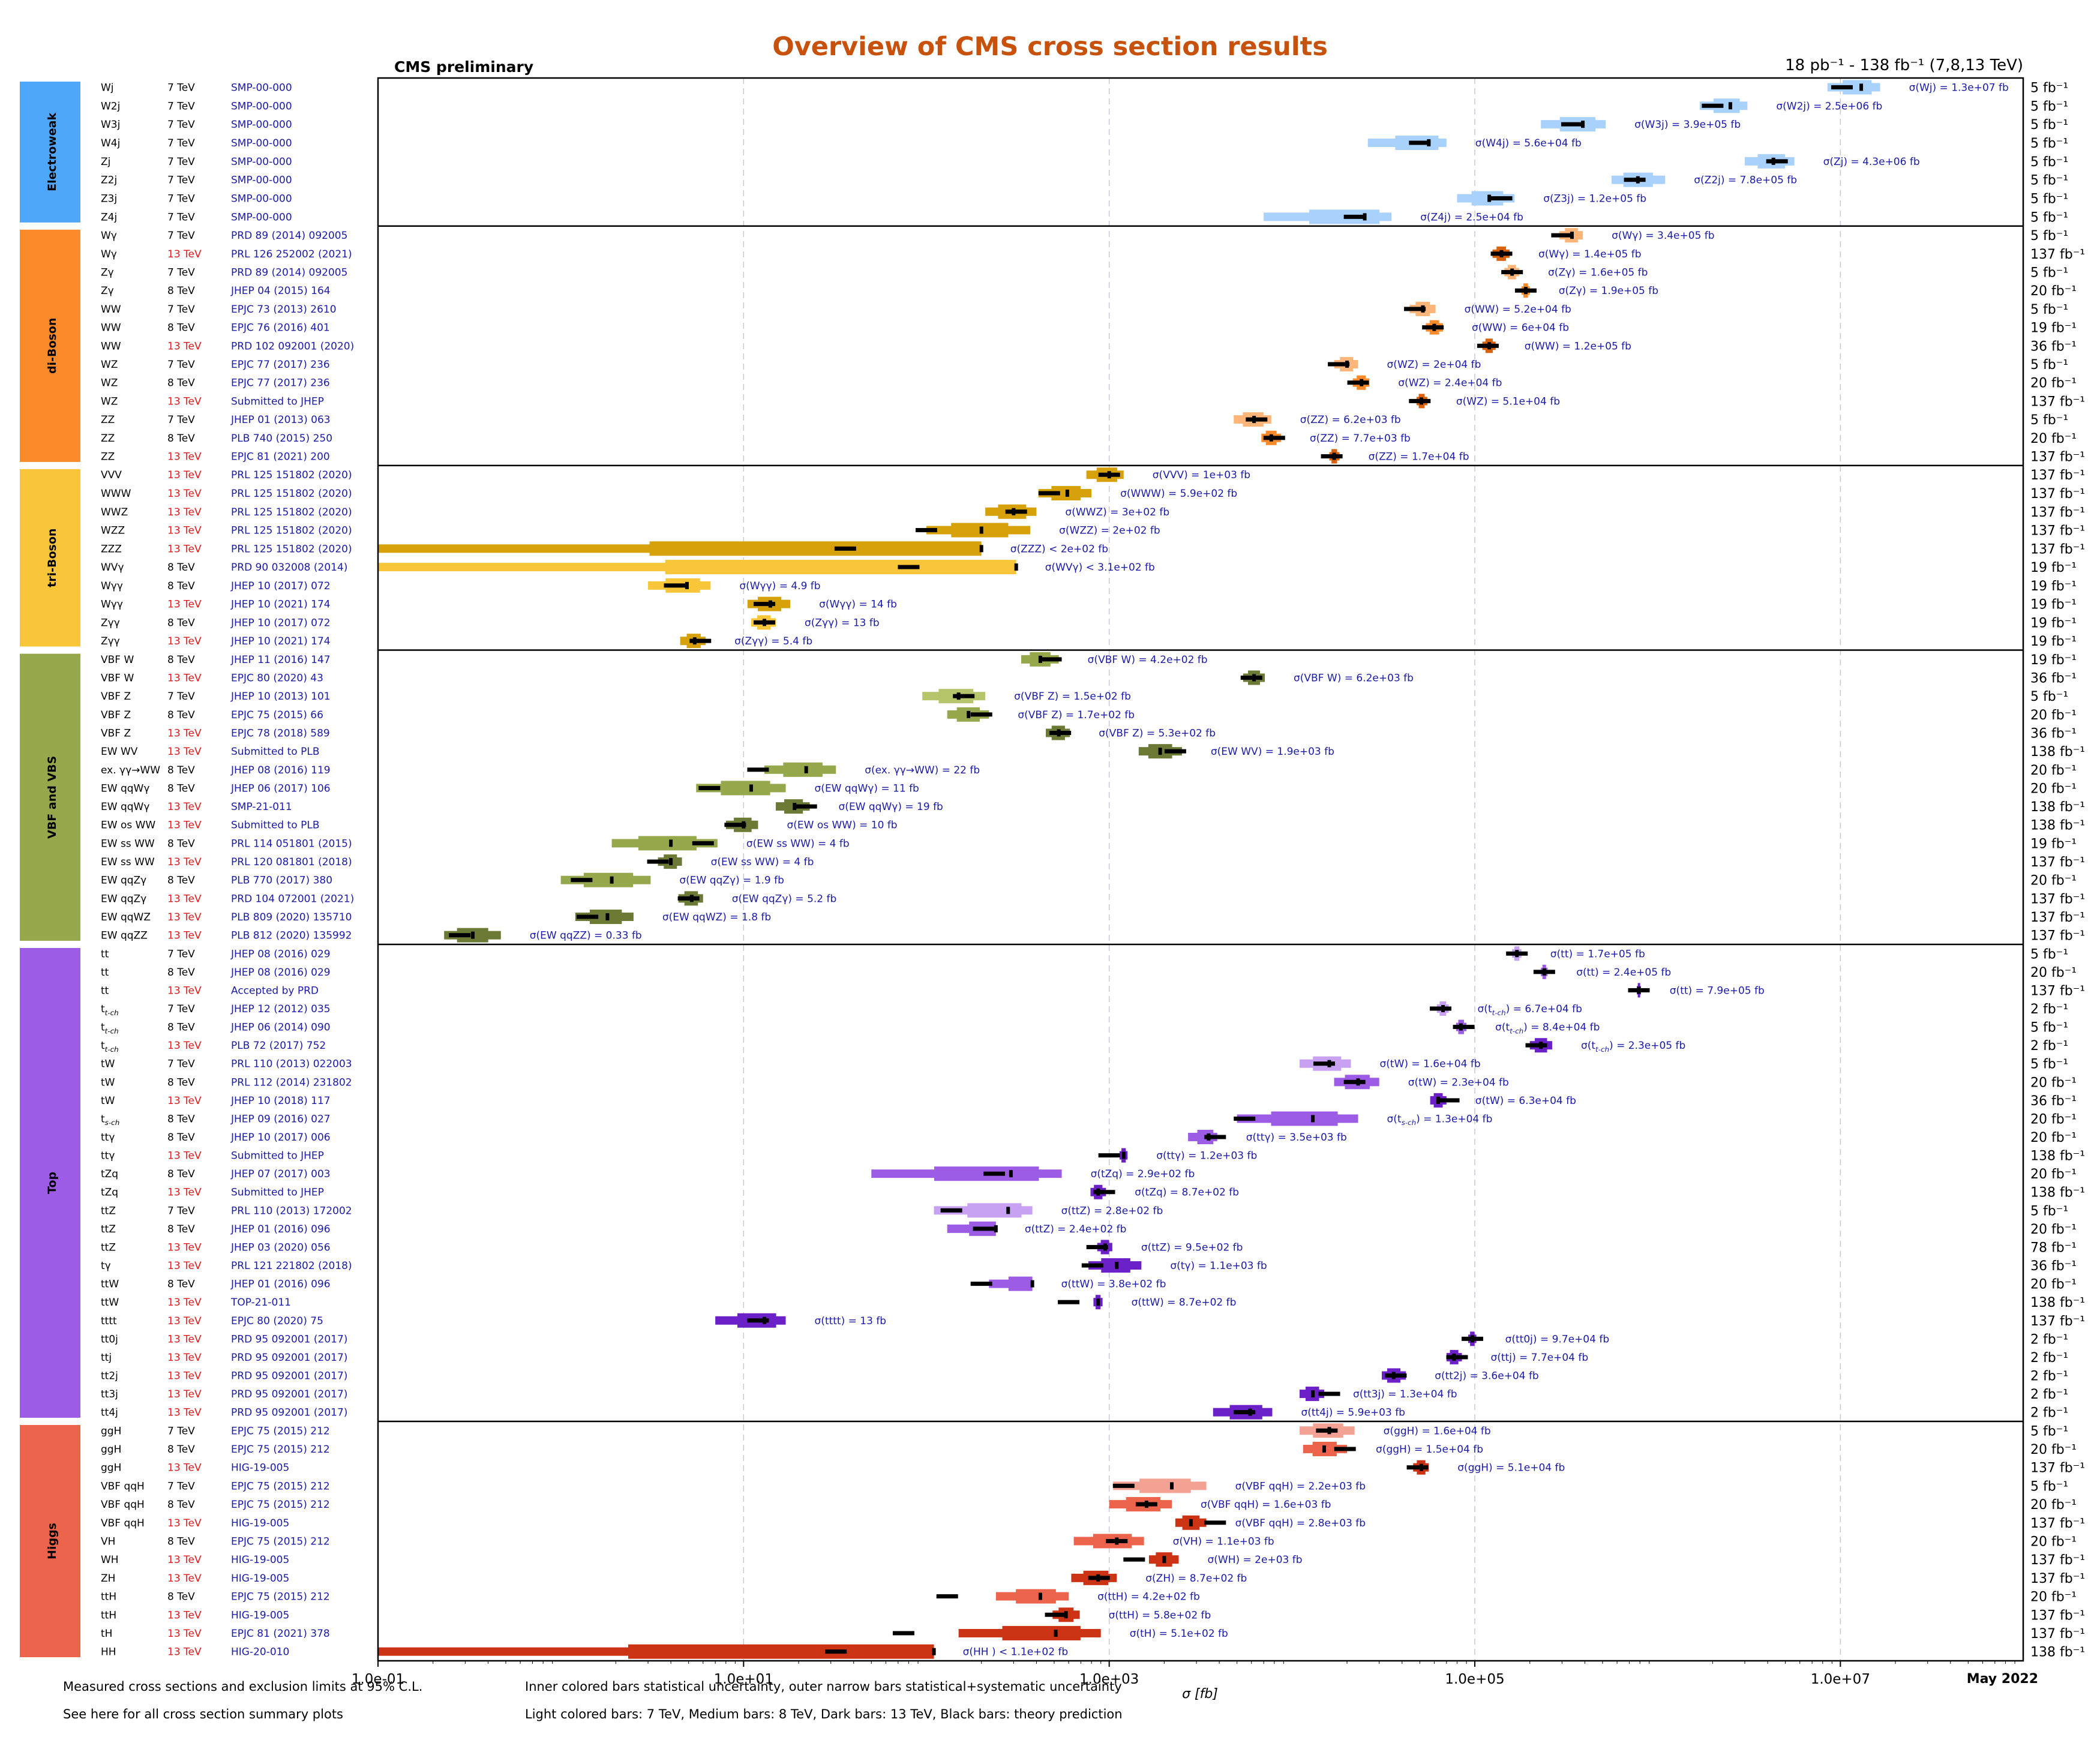 The image size is (2100, 1740). Describe the element at coordinates (125, 788) in the screenshot. I see `process-label: EW qqWγ` at that location.